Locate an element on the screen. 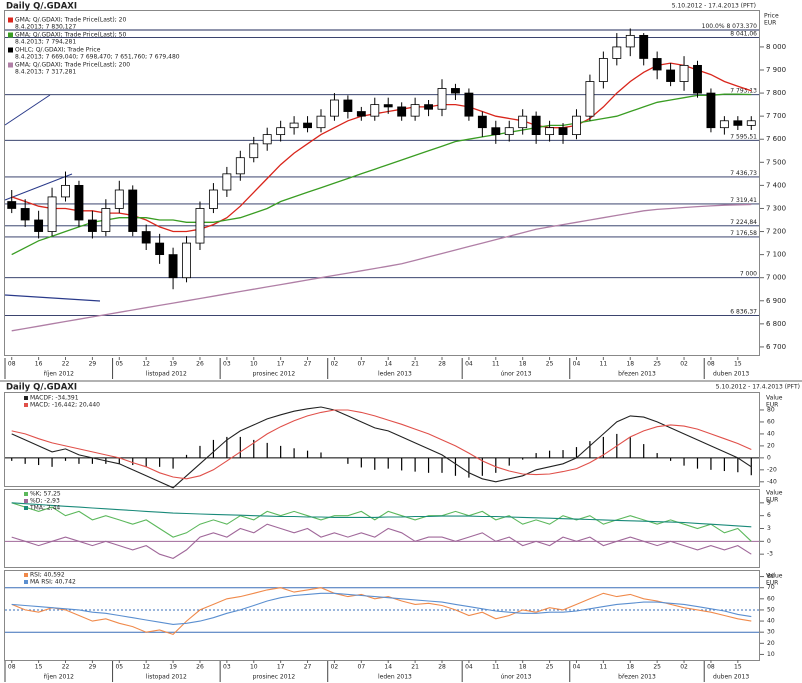 This screenshot has height=683, width=802. y-tick-label: 6 is located at coordinates (769, 515).